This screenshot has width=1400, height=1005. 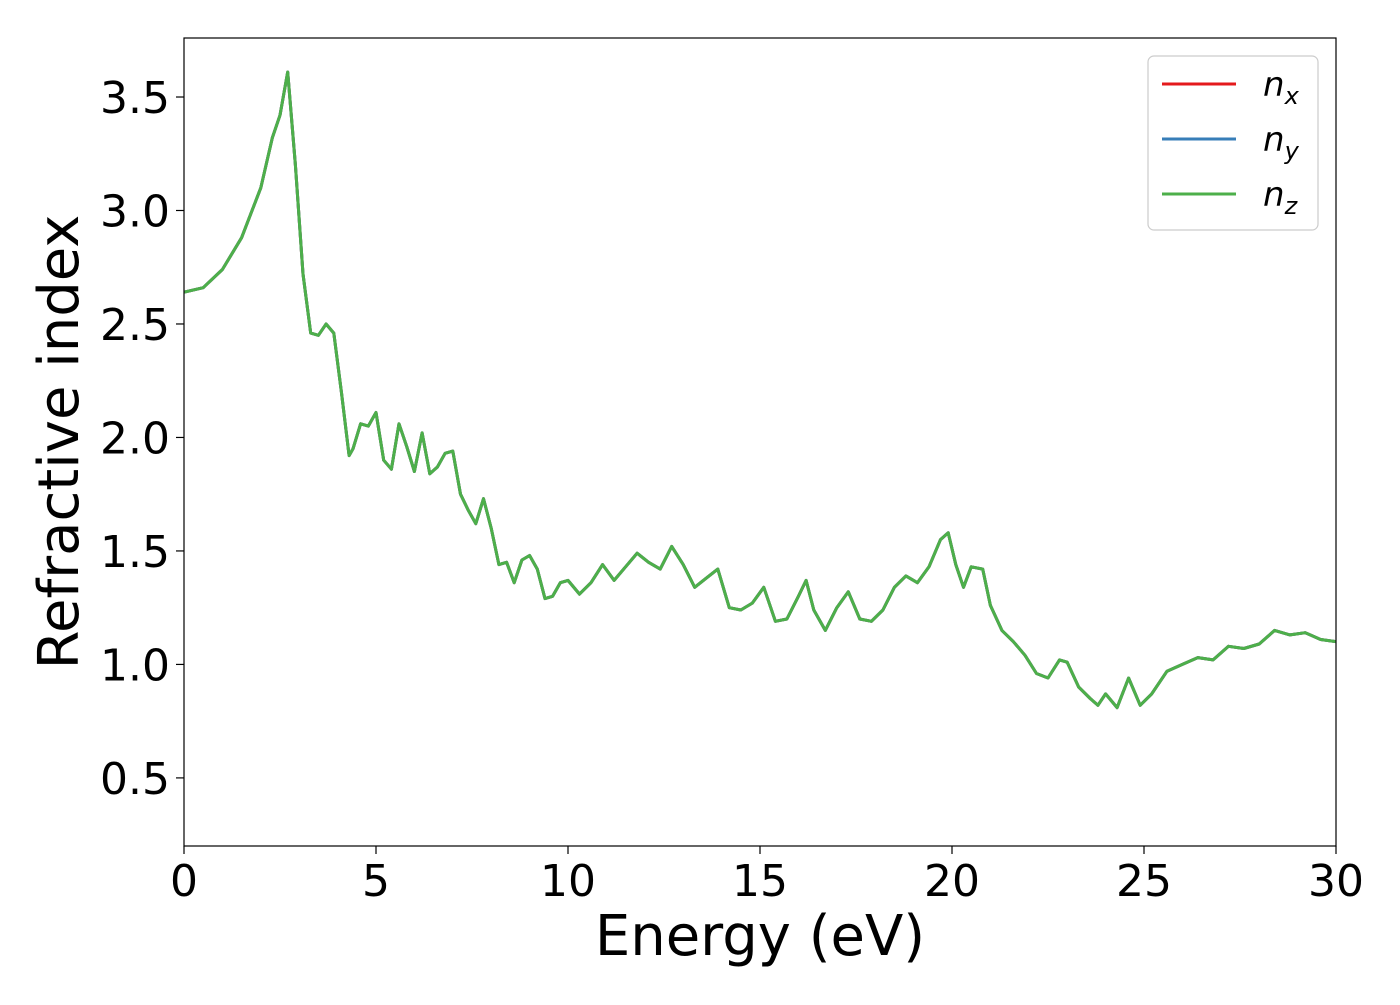 I want to click on legend-label-nx: nx, so click(x=1281, y=87).